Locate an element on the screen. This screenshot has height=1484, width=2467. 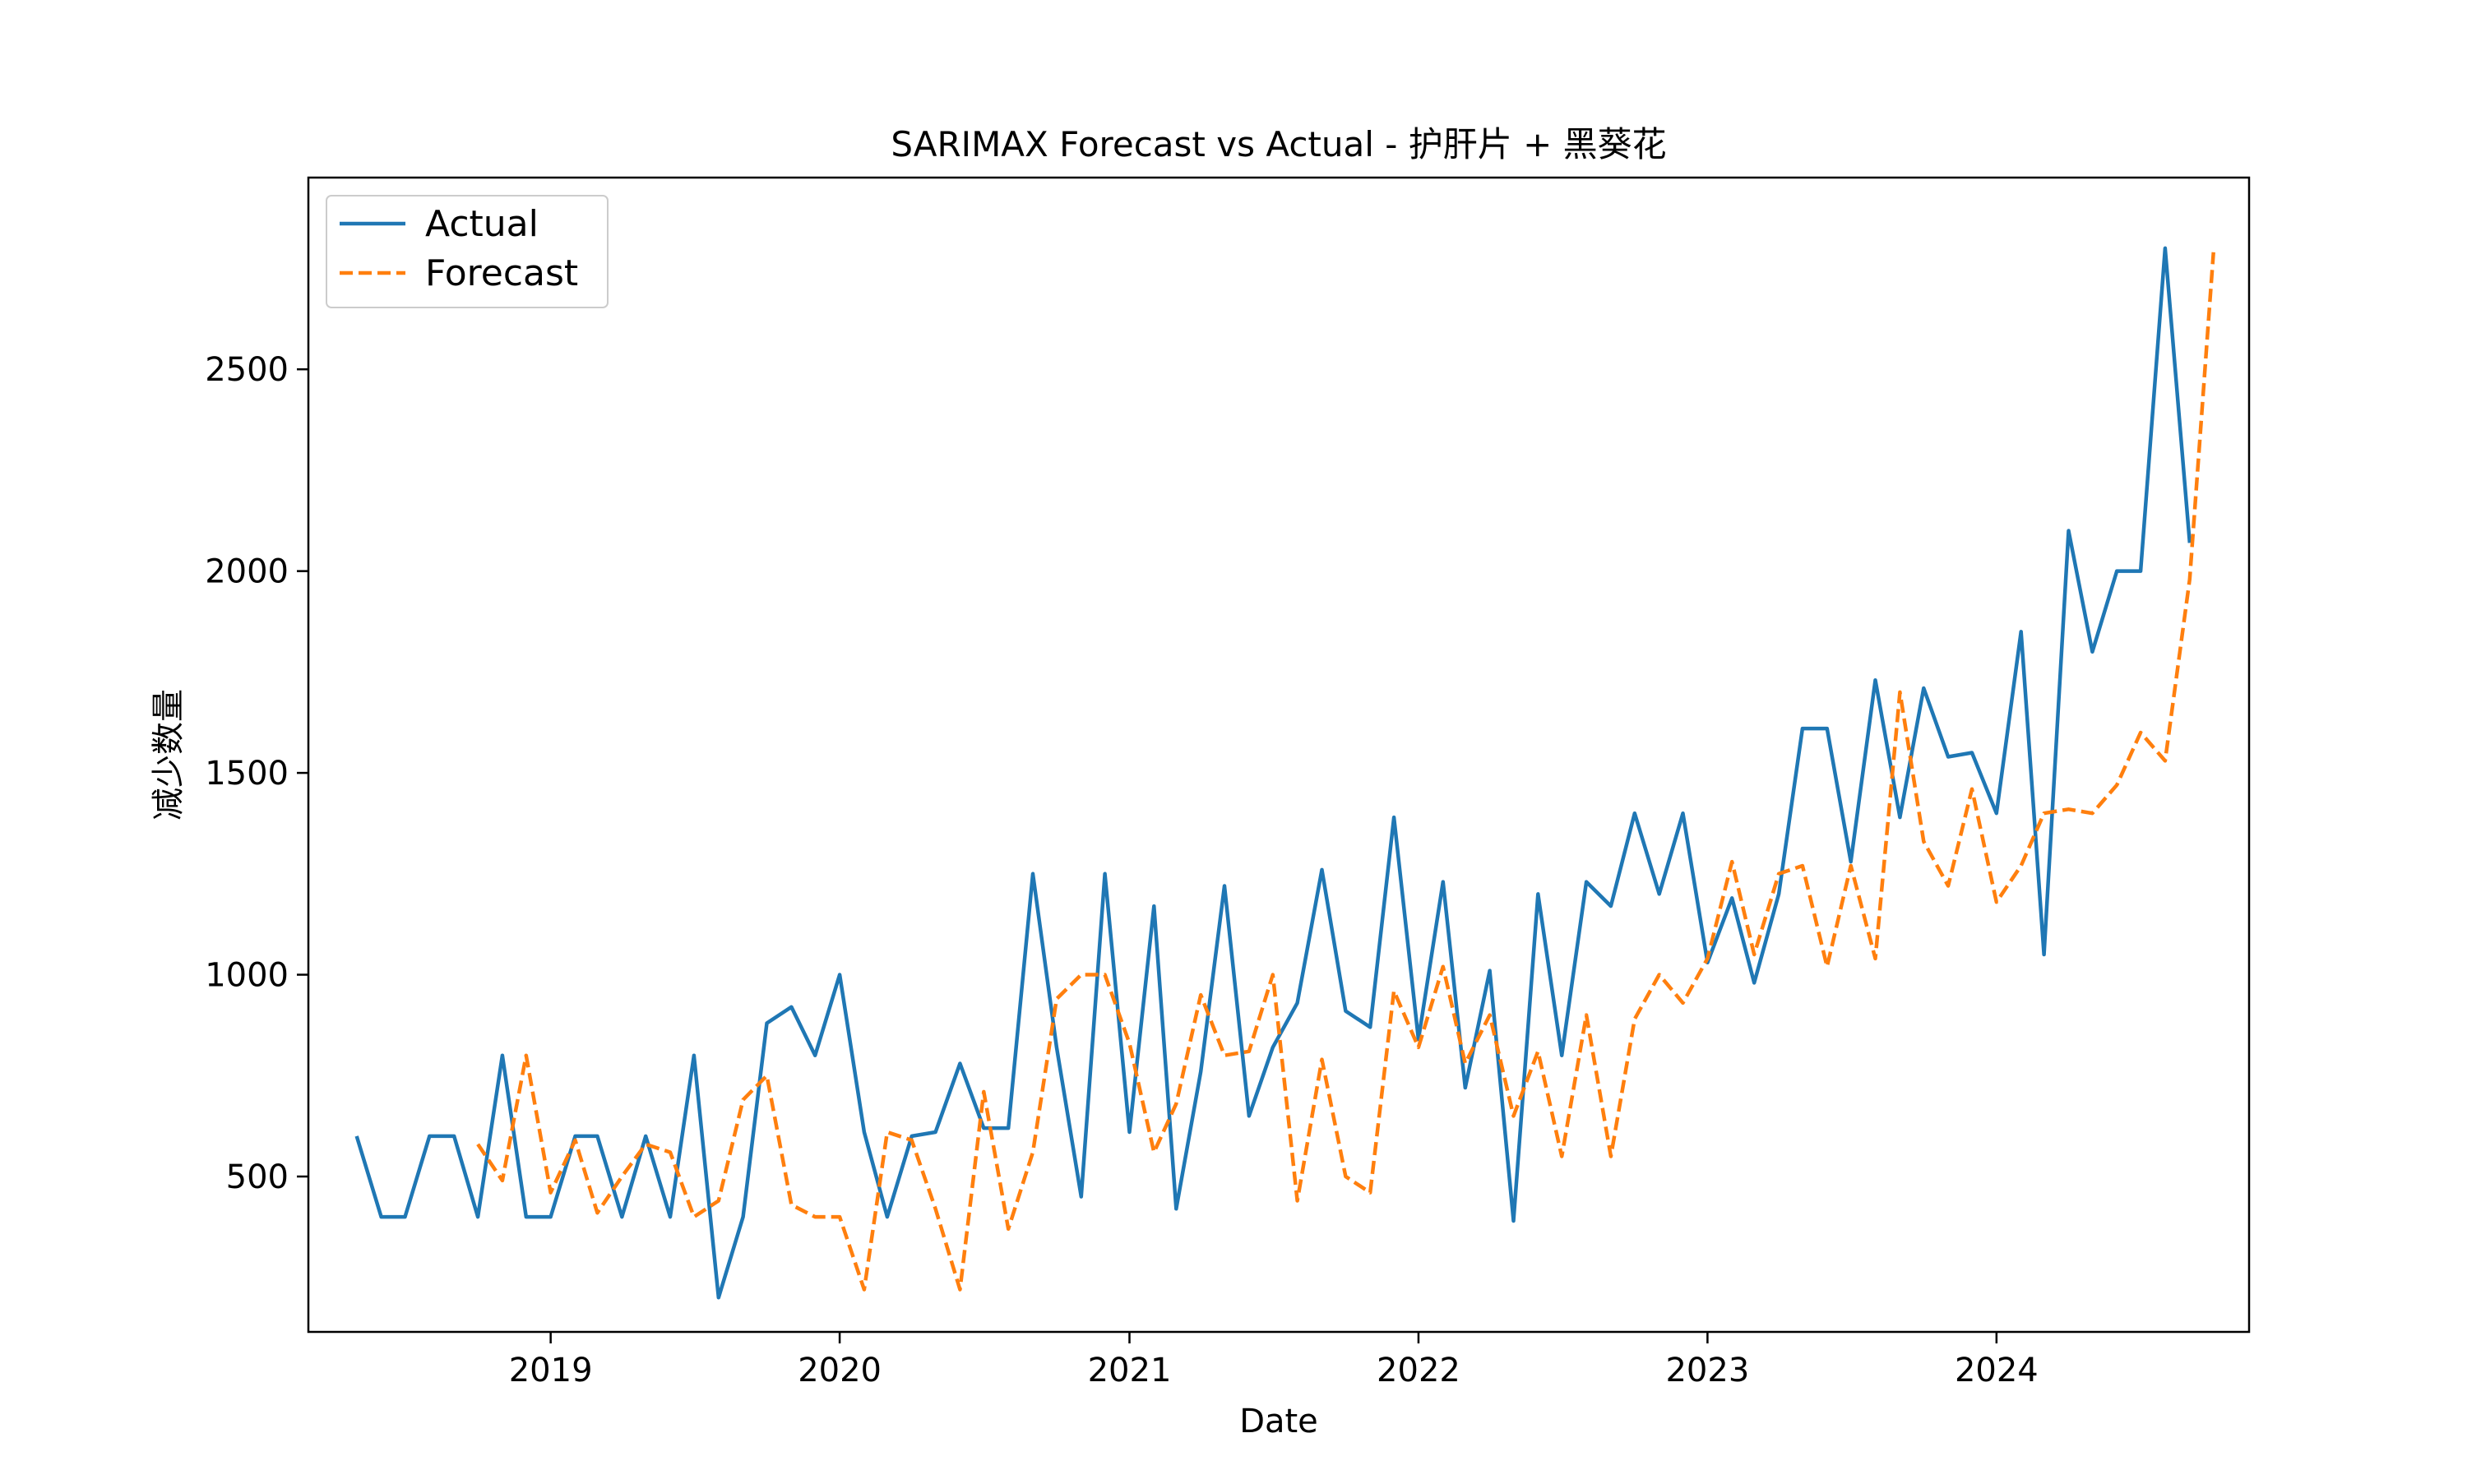
chart-title: SARIMAX Forecast vs Actual - 护肝片 + 黑葵花 is located at coordinates (1278, 144).